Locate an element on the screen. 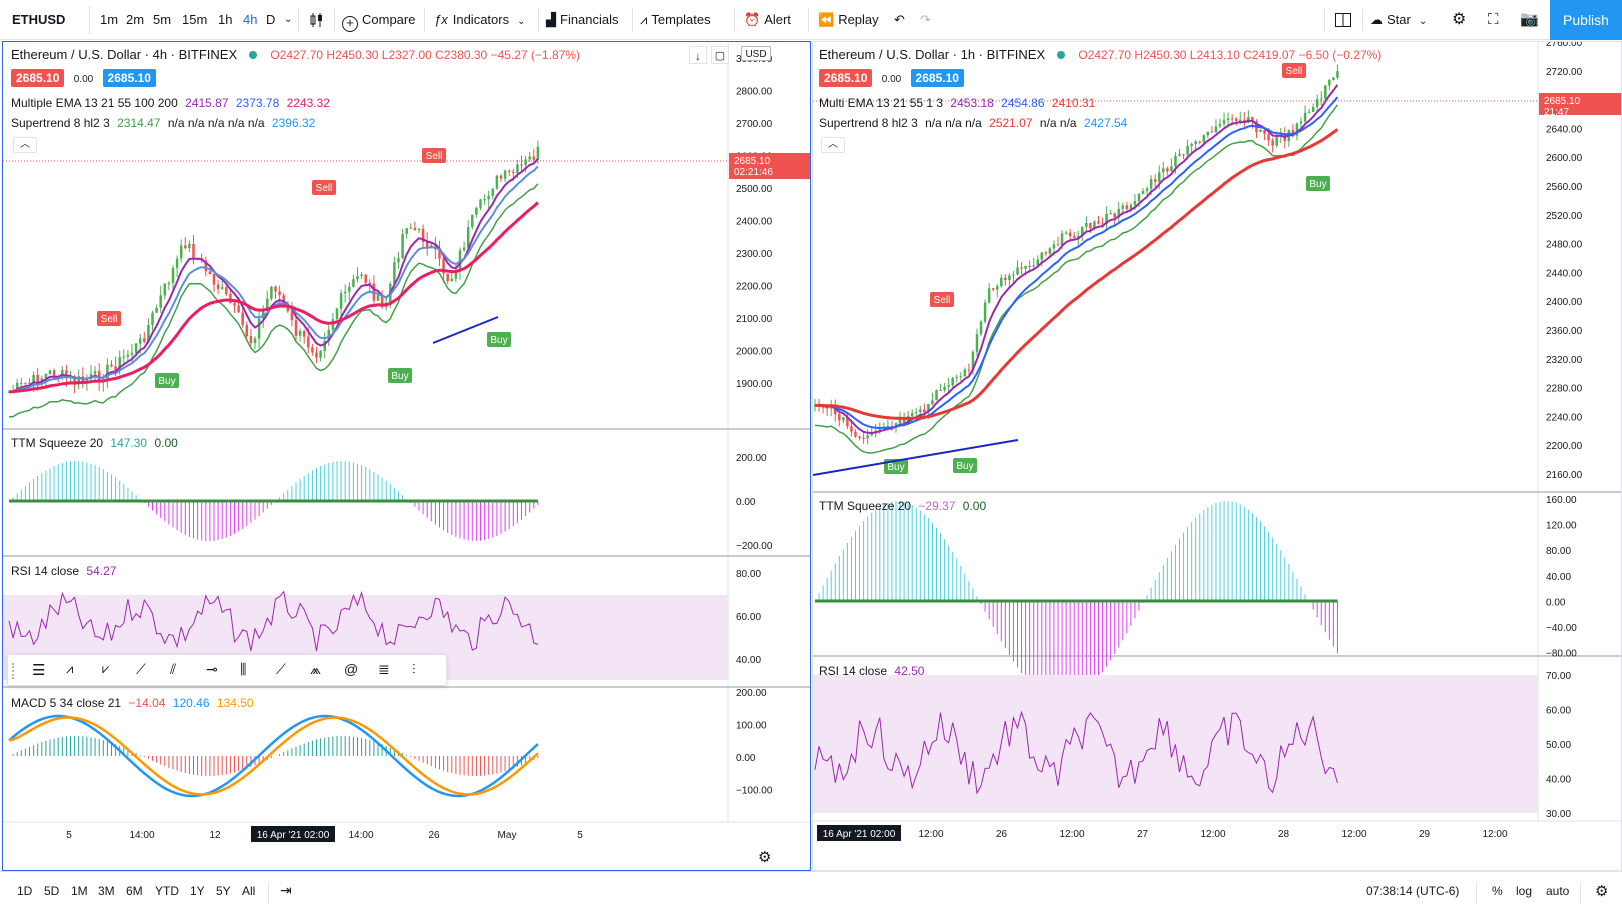 The image size is (1622, 913). auto-toggle: auto is located at coordinates (1558, 891).